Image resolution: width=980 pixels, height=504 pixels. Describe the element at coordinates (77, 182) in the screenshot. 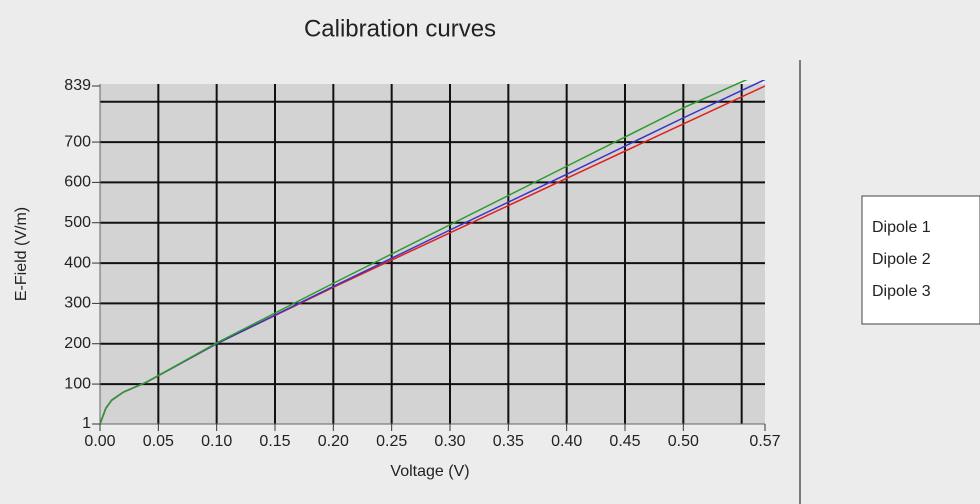

I see `y-tick-label: 600` at that location.